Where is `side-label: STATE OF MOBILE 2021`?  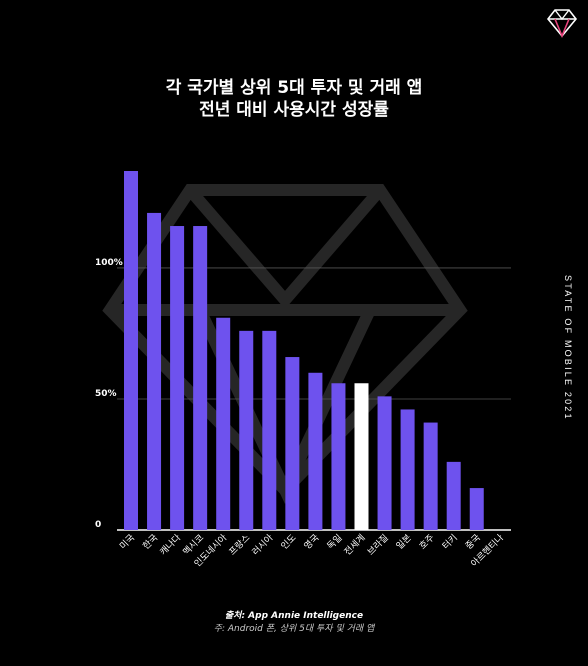 side-label: STATE OF MOBILE 2021 is located at coordinates (568, 348).